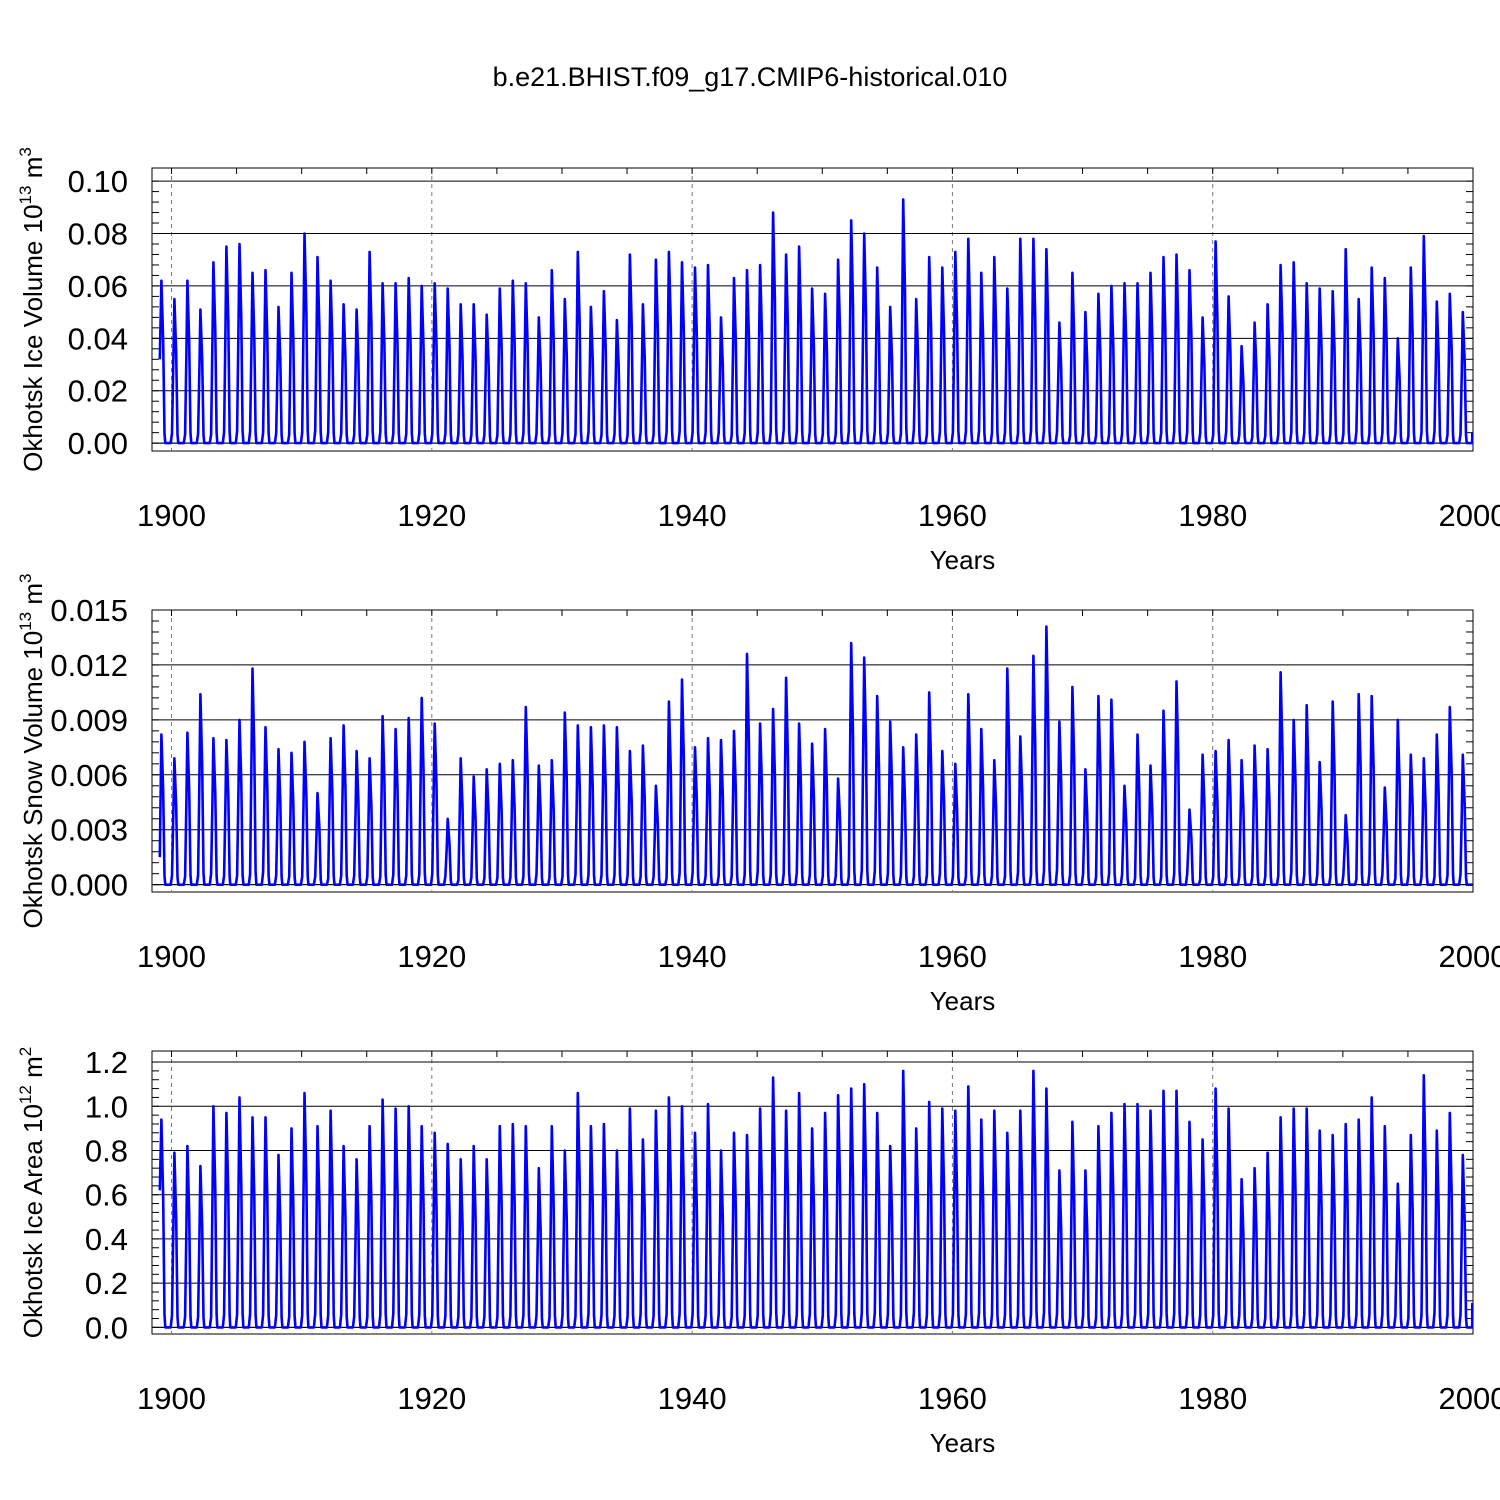 This screenshot has height=1500, width=1500. What do you see at coordinates (750, 77) in the screenshot?
I see `chart-title: b.e21.BHIST.f09_g17.CMIP6-historical.010` at bounding box center [750, 77].